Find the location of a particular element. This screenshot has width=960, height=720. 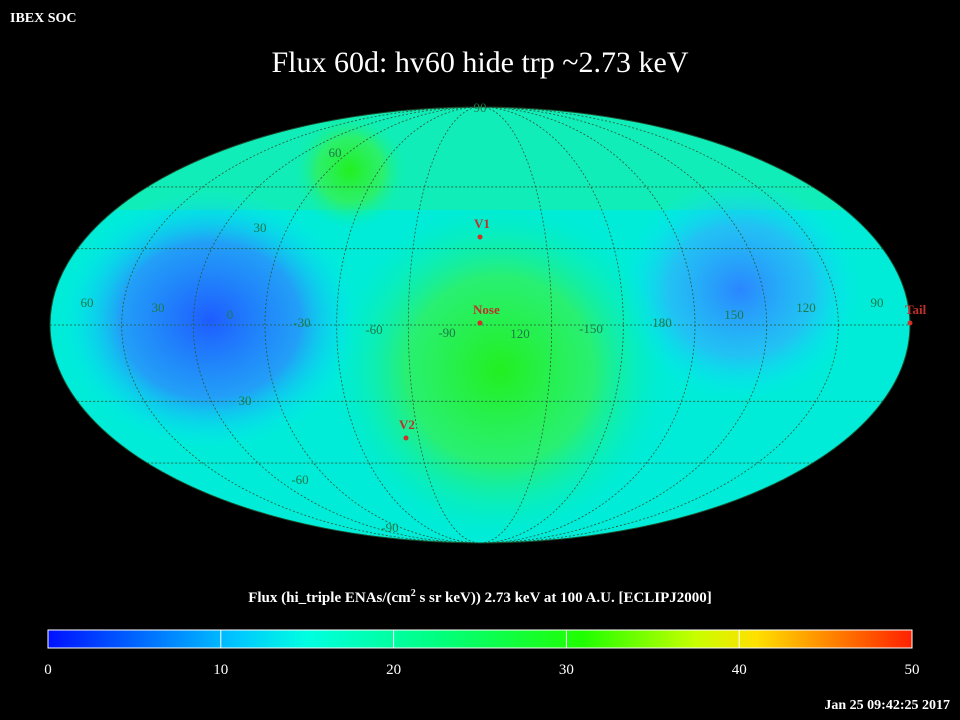

colorbar-tick-label: 30 is located at coordinates (566, 670).